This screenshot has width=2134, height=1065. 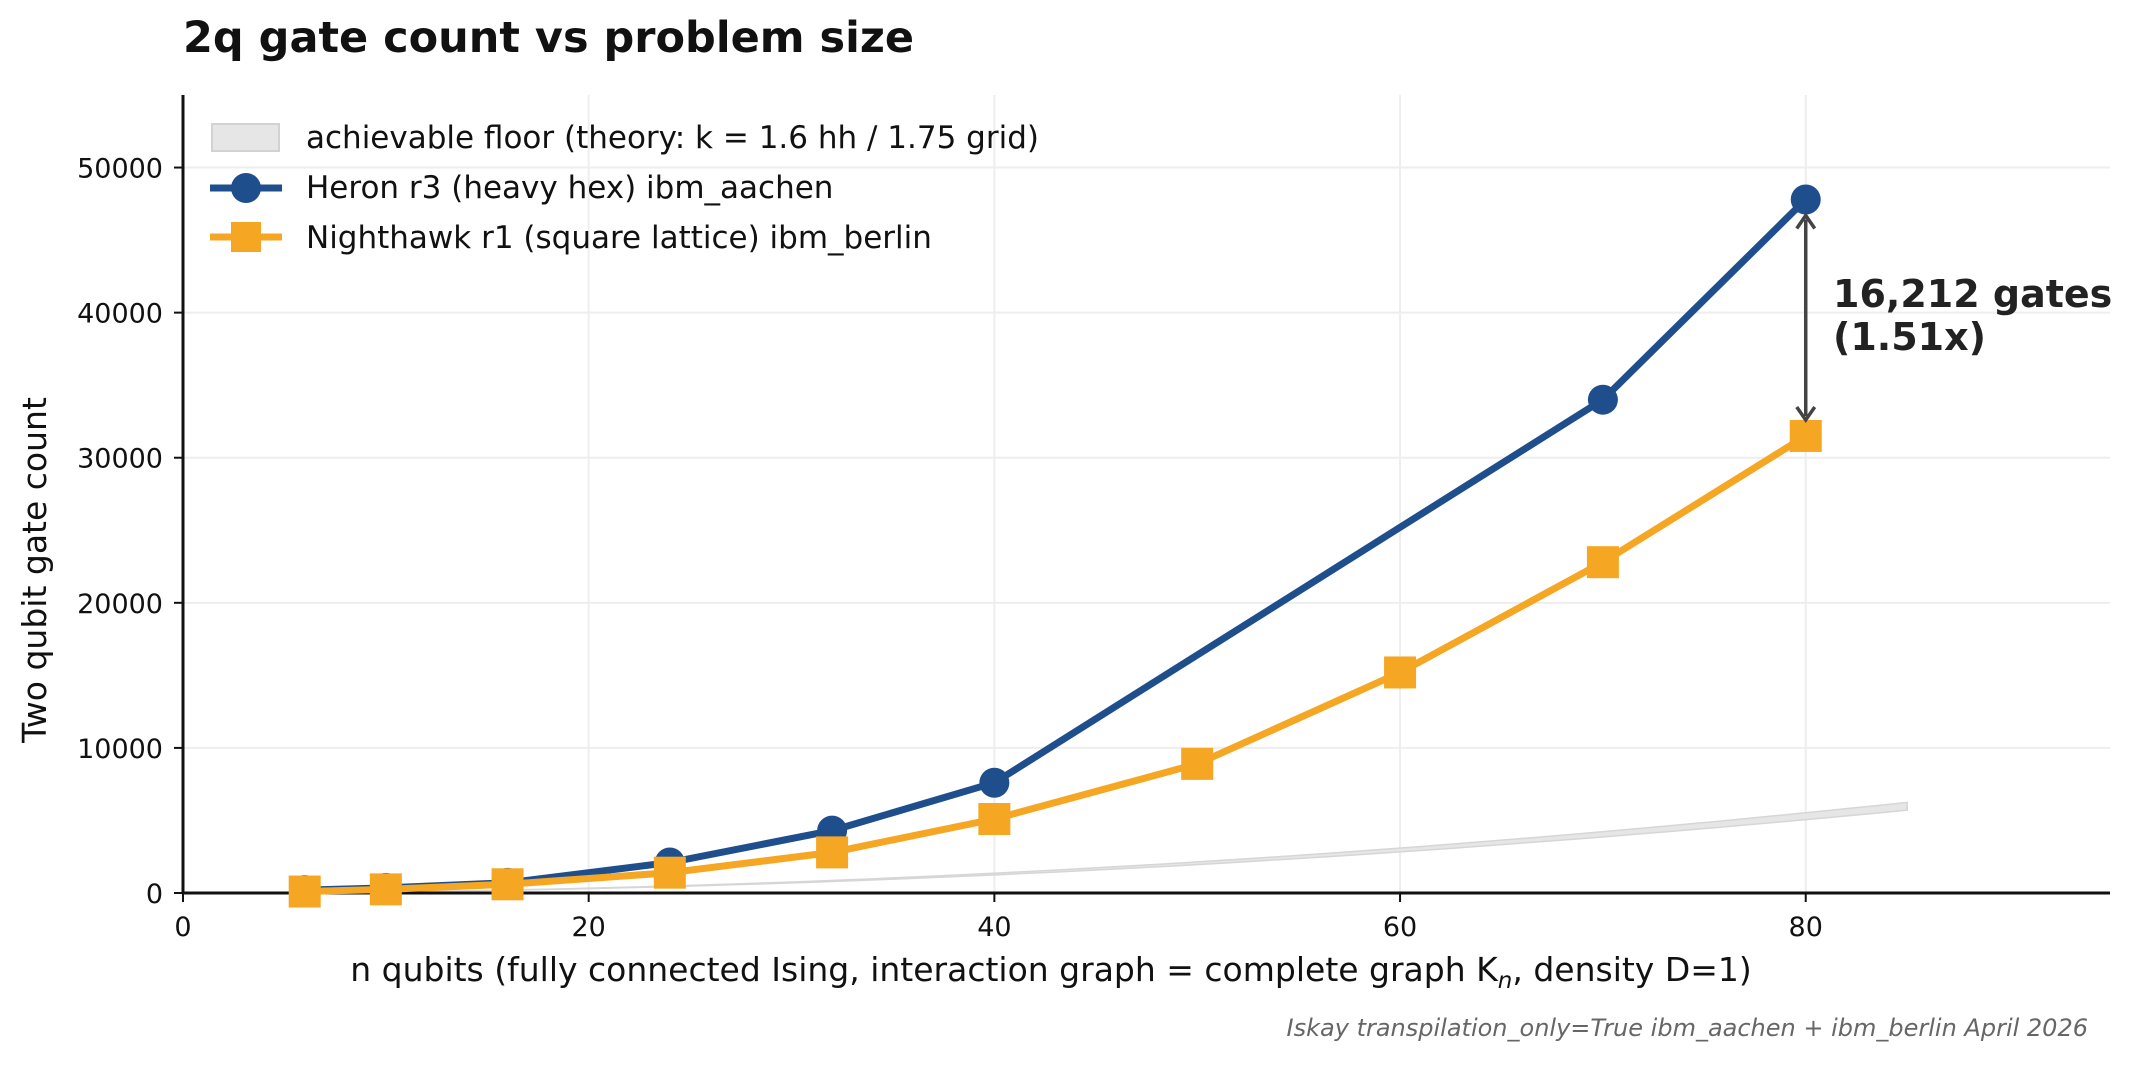 I want to click on y-tick-label: 30000, so click(x=120, y=459).